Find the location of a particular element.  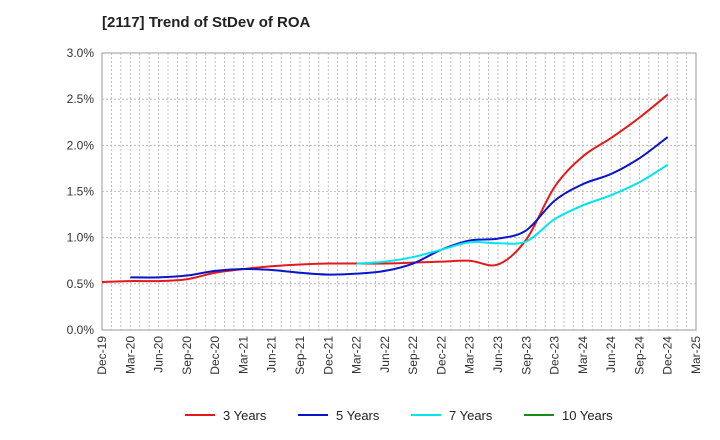

series-line-7-years is located at coordinates (512, 214).